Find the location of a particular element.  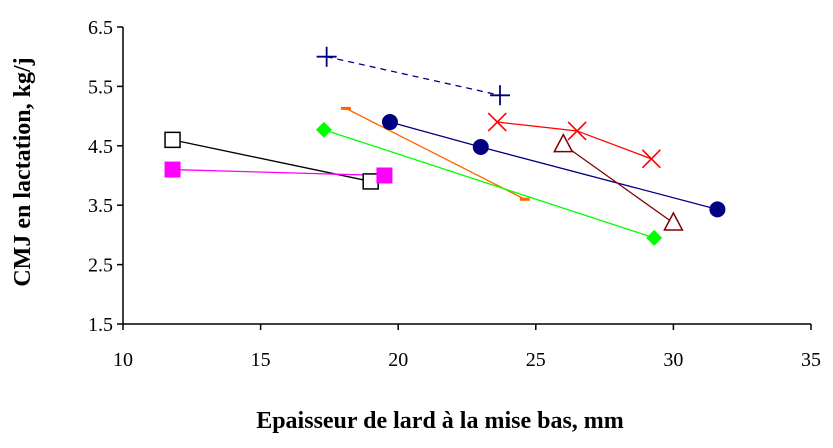

y-tick-label: 4.5 is located at coordinates (100, 147).